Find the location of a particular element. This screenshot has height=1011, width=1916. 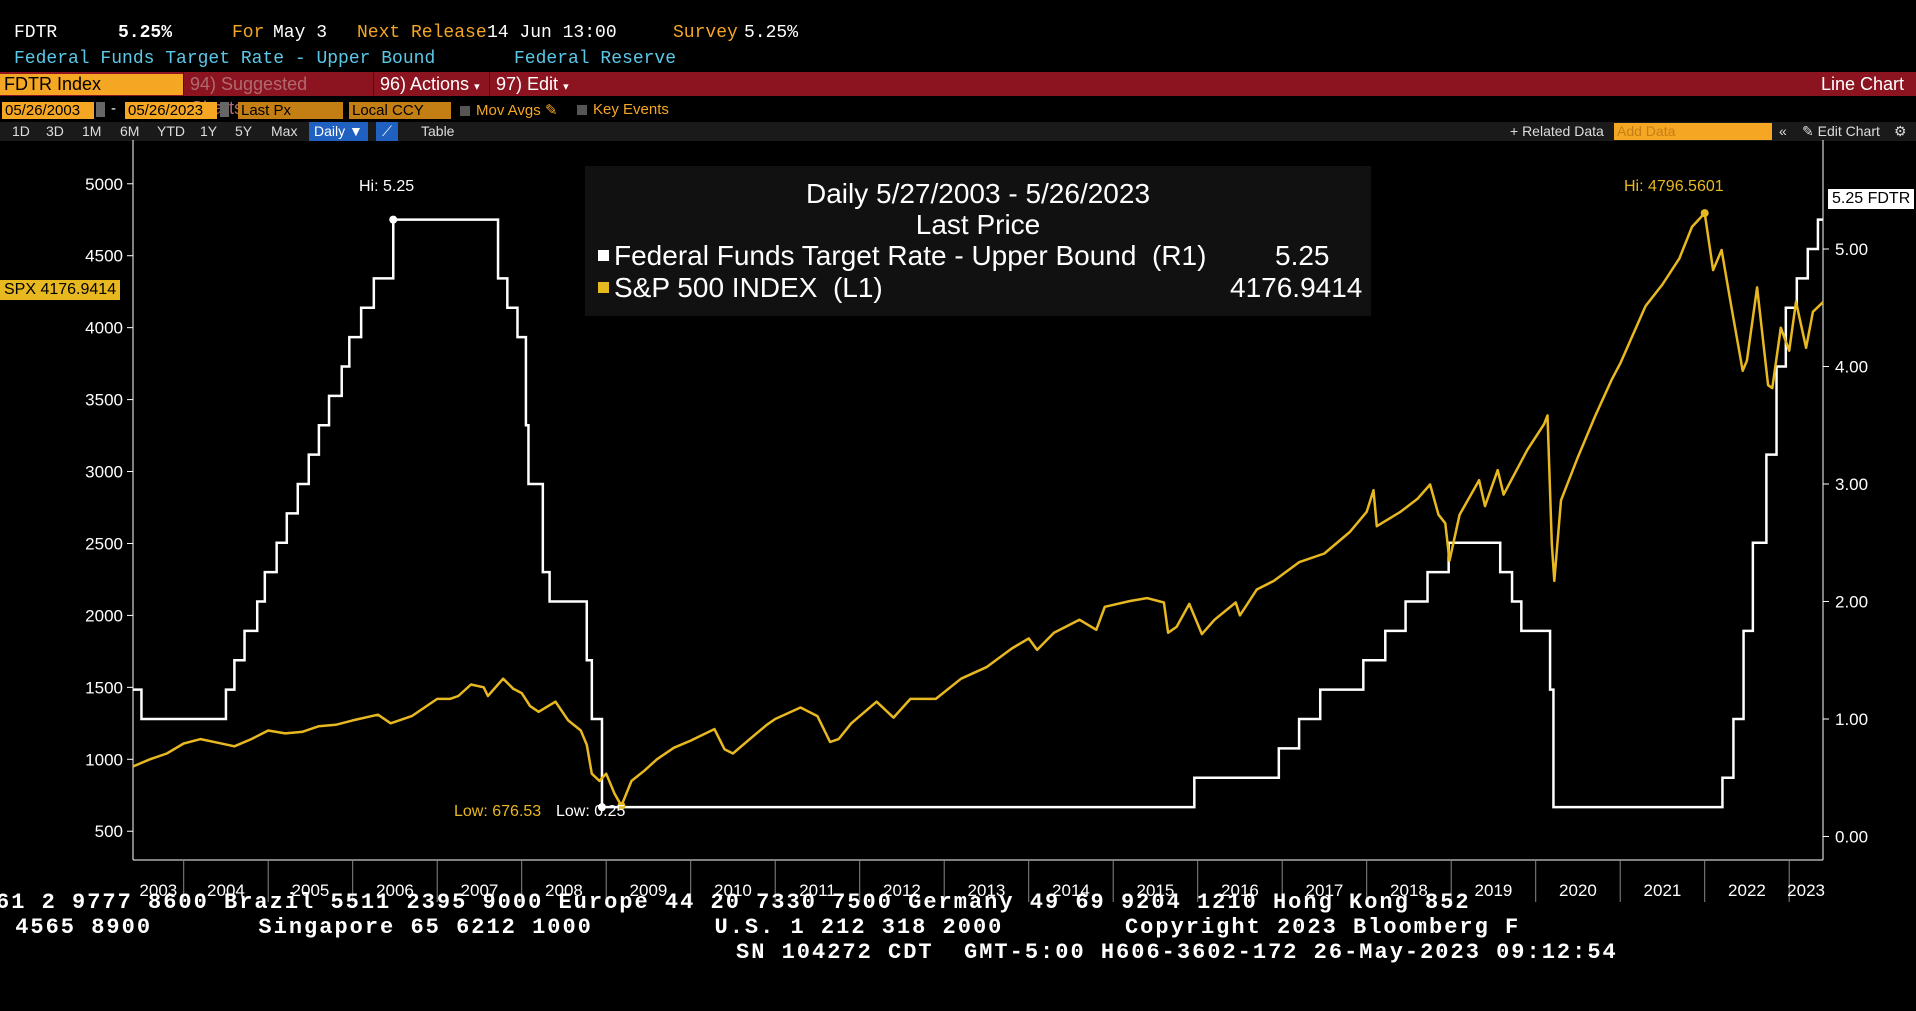

add-data-input: Add Data is located at coordinates (1693, 131).